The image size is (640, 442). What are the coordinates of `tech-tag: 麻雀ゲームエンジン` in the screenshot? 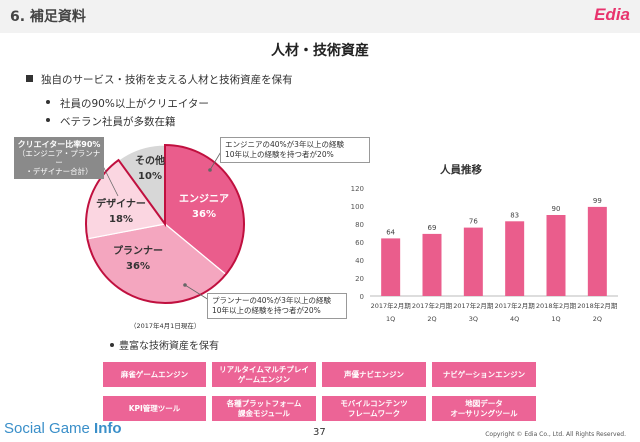 It's located at (154, 374).